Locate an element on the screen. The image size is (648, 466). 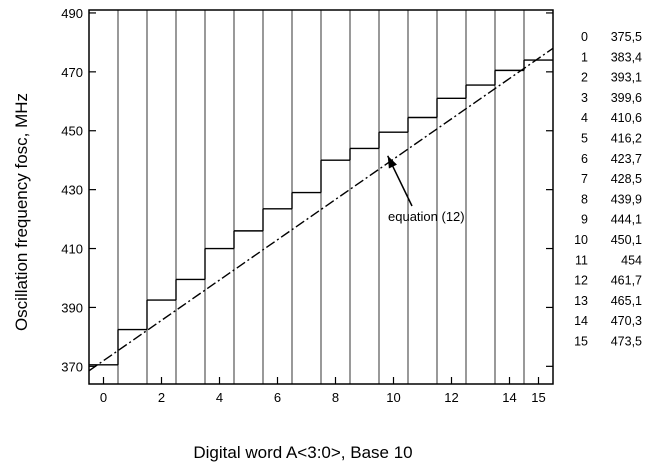
y-tick-label-390: 390 is located at coordinates (72, 307).